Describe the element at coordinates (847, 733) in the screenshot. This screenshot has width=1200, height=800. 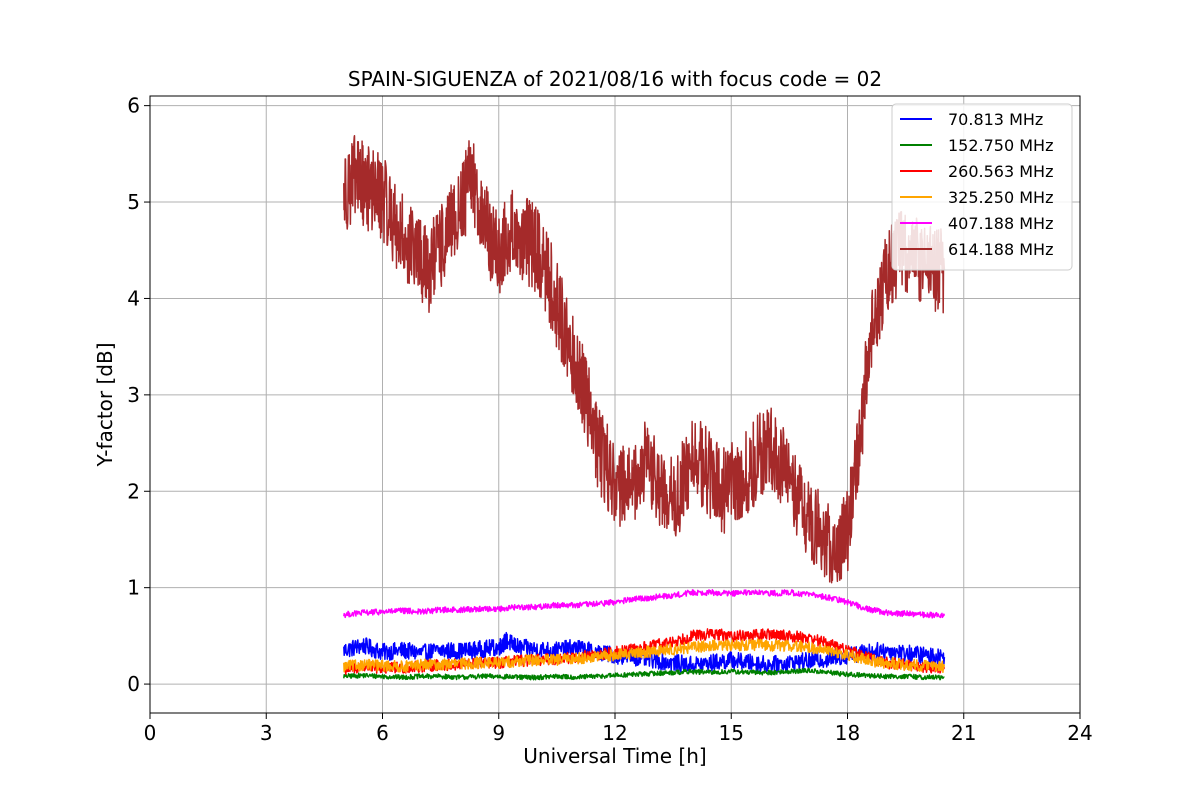
I see `x-tick-label: 18` at that location.